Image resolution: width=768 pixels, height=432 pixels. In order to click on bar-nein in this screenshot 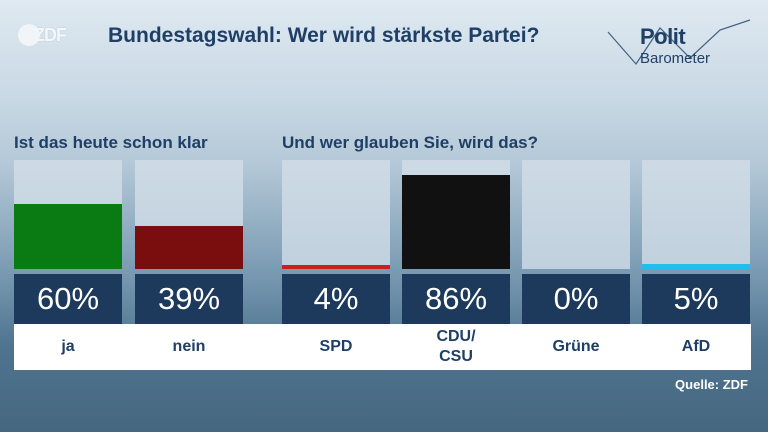, I will do `click(189, 247)`.